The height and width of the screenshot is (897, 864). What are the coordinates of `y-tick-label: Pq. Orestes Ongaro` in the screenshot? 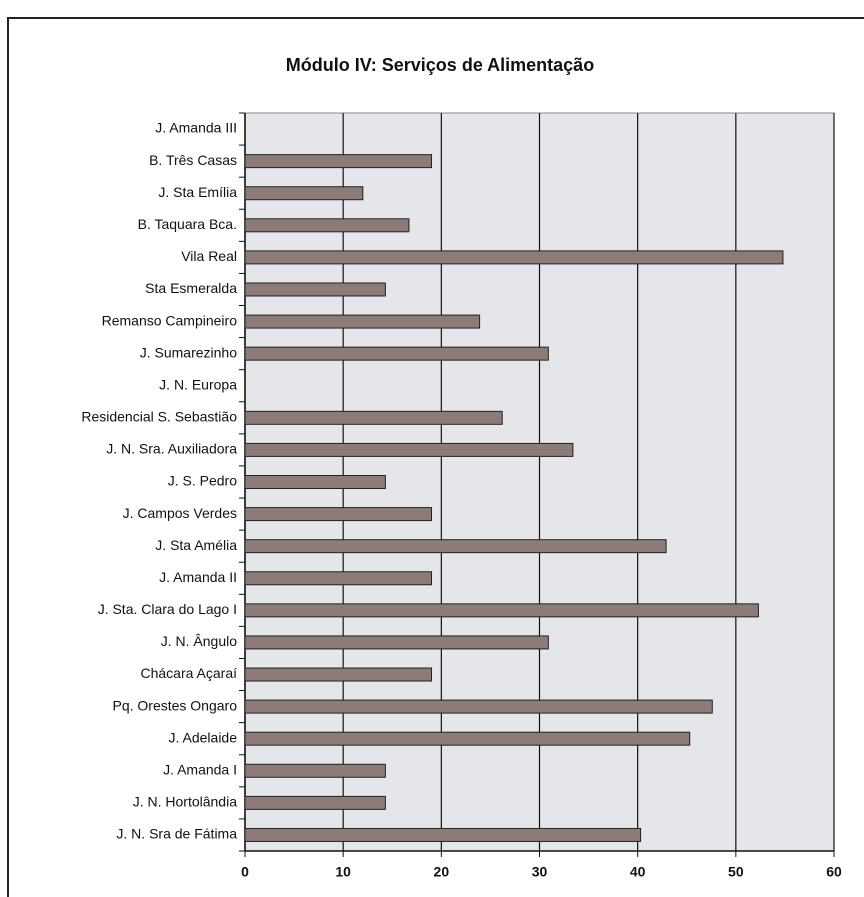 It's located at (174, 705).